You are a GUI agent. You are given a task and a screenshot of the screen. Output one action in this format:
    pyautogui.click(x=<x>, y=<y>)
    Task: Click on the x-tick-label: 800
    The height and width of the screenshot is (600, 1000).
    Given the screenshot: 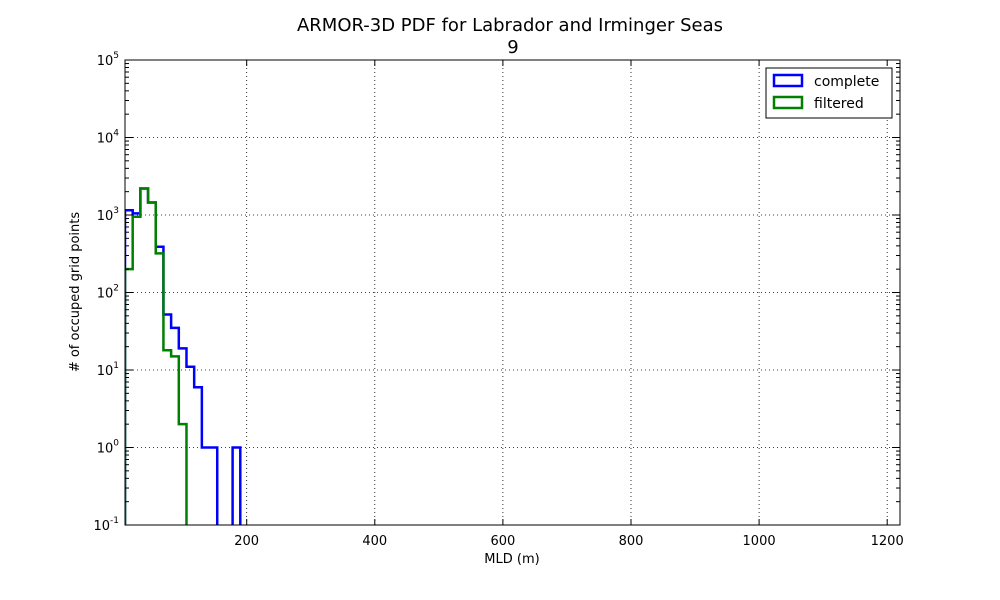 What is the action you would take?
    pyautogui.click(x=631, y=541)
    